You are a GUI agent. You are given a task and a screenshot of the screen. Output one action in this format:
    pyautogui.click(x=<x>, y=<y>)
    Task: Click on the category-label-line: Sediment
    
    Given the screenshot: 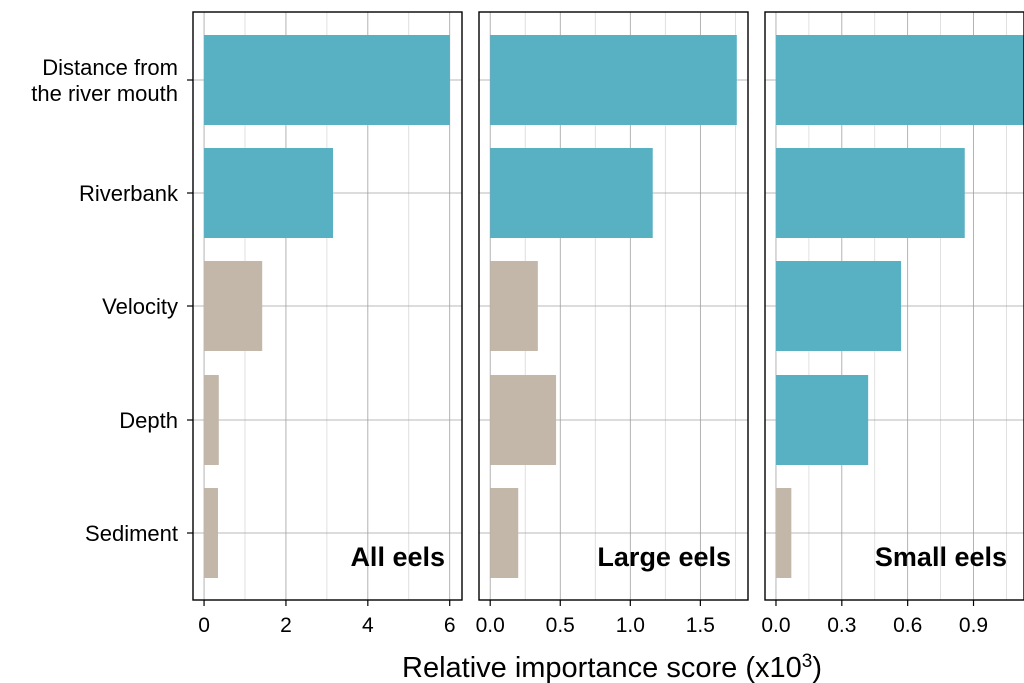 What is the action you would take?
    pyautogui.click(x=131, y=533)
    